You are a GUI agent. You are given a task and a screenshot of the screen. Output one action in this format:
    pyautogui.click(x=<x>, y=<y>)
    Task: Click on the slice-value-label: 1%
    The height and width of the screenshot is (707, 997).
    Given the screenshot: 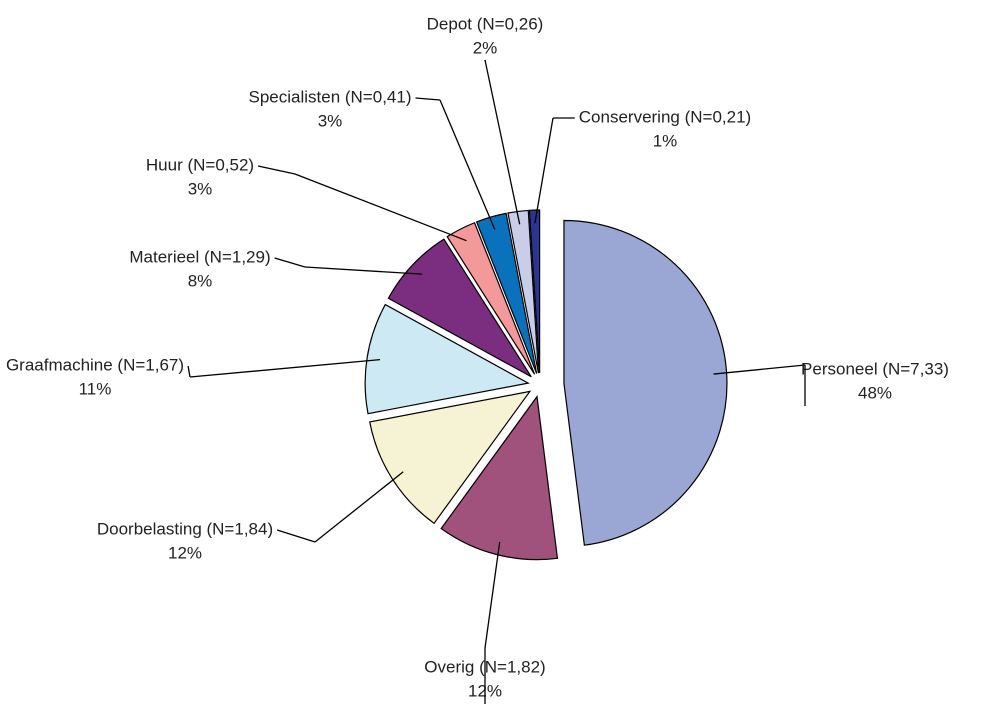 What is the action you would take?
    pyautogui.click(x=665, y=140)
    